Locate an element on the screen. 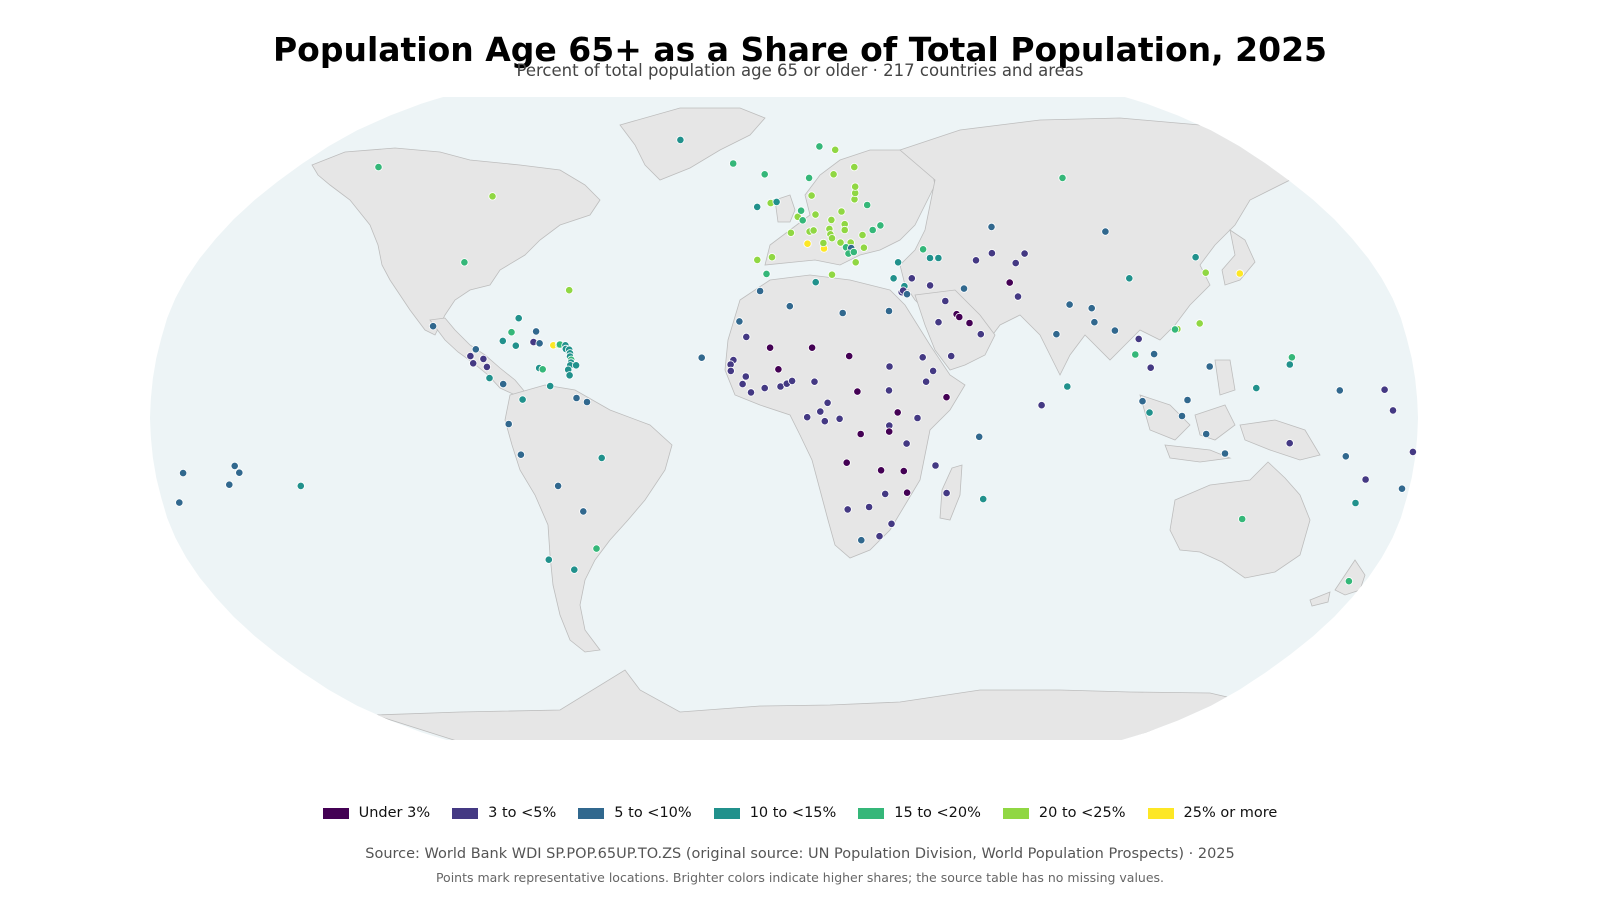 Image resolution: width=1600 pixels, height=900 pixels. arabia-landmass is located at coordinates (955, 330).